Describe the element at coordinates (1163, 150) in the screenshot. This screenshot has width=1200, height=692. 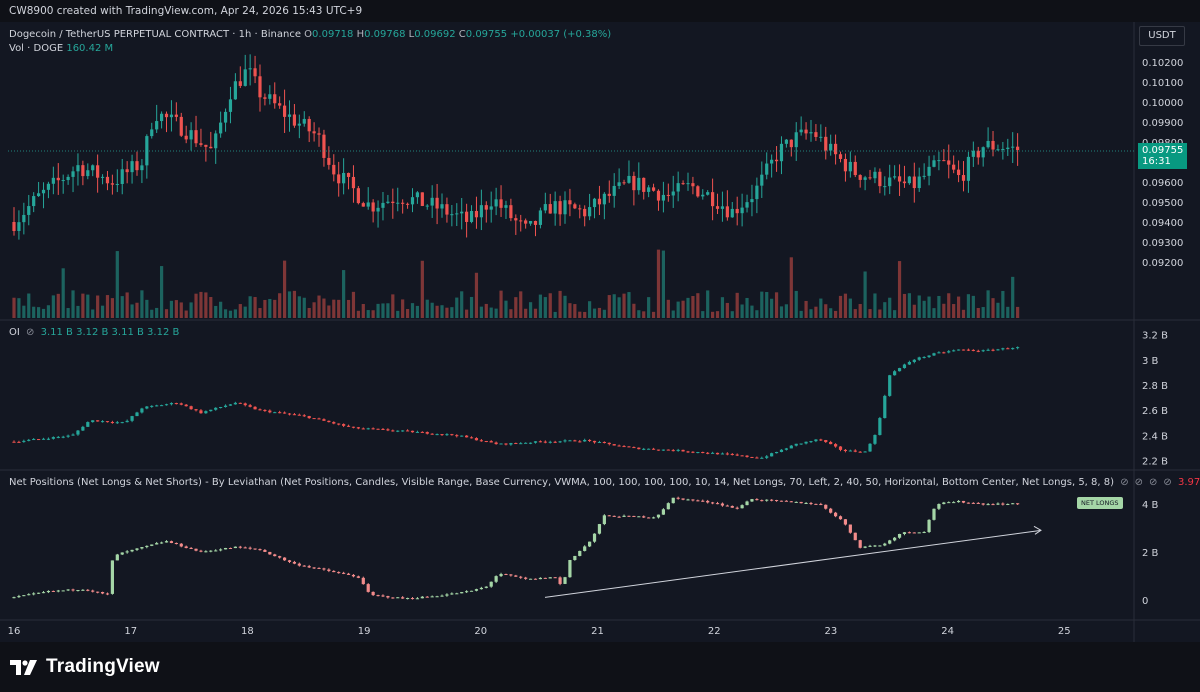
I see `price-badge-value: 0.09755` at that location.